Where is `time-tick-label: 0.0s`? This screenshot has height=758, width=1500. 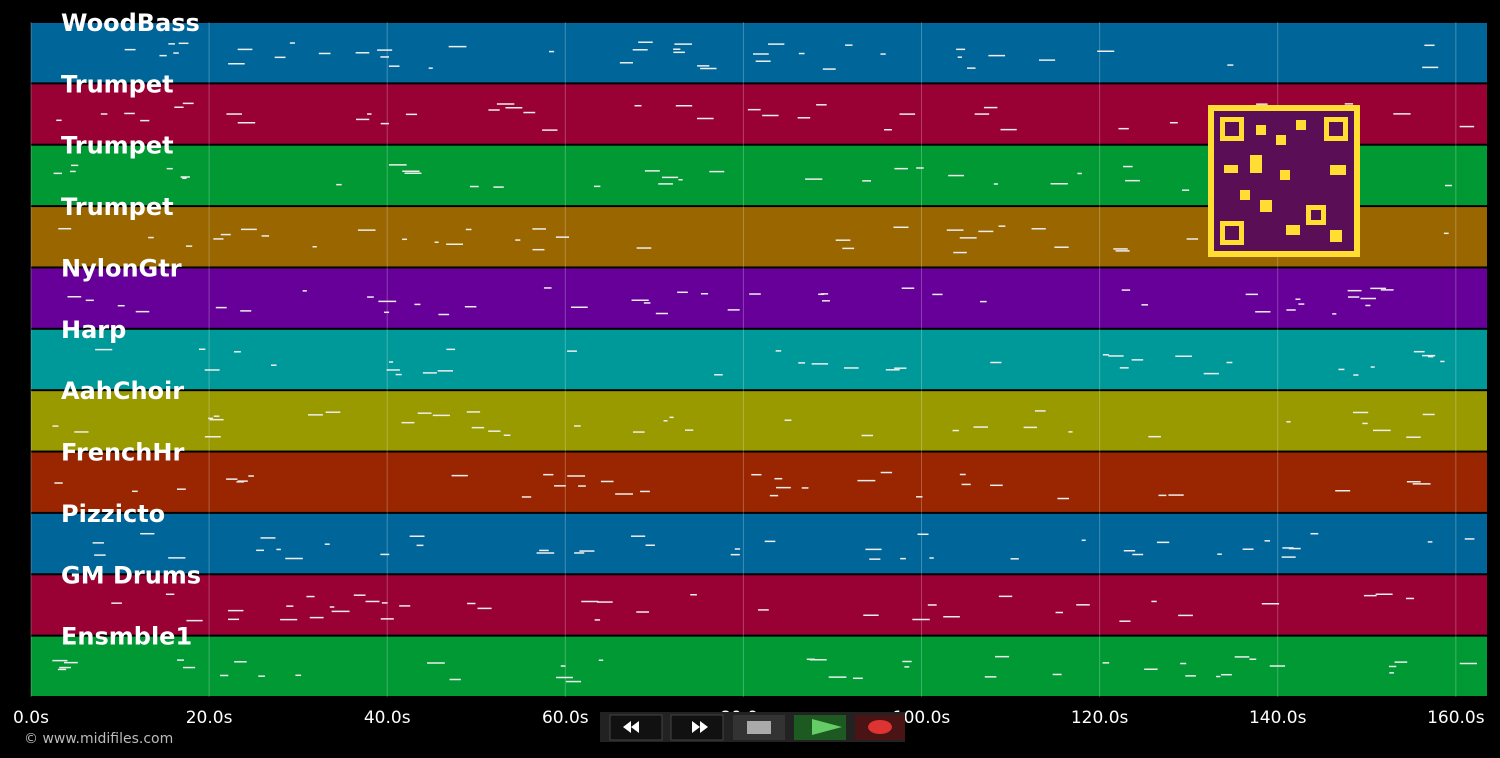 time-tick-label: 0.0s is located at coordinates (31, 718).